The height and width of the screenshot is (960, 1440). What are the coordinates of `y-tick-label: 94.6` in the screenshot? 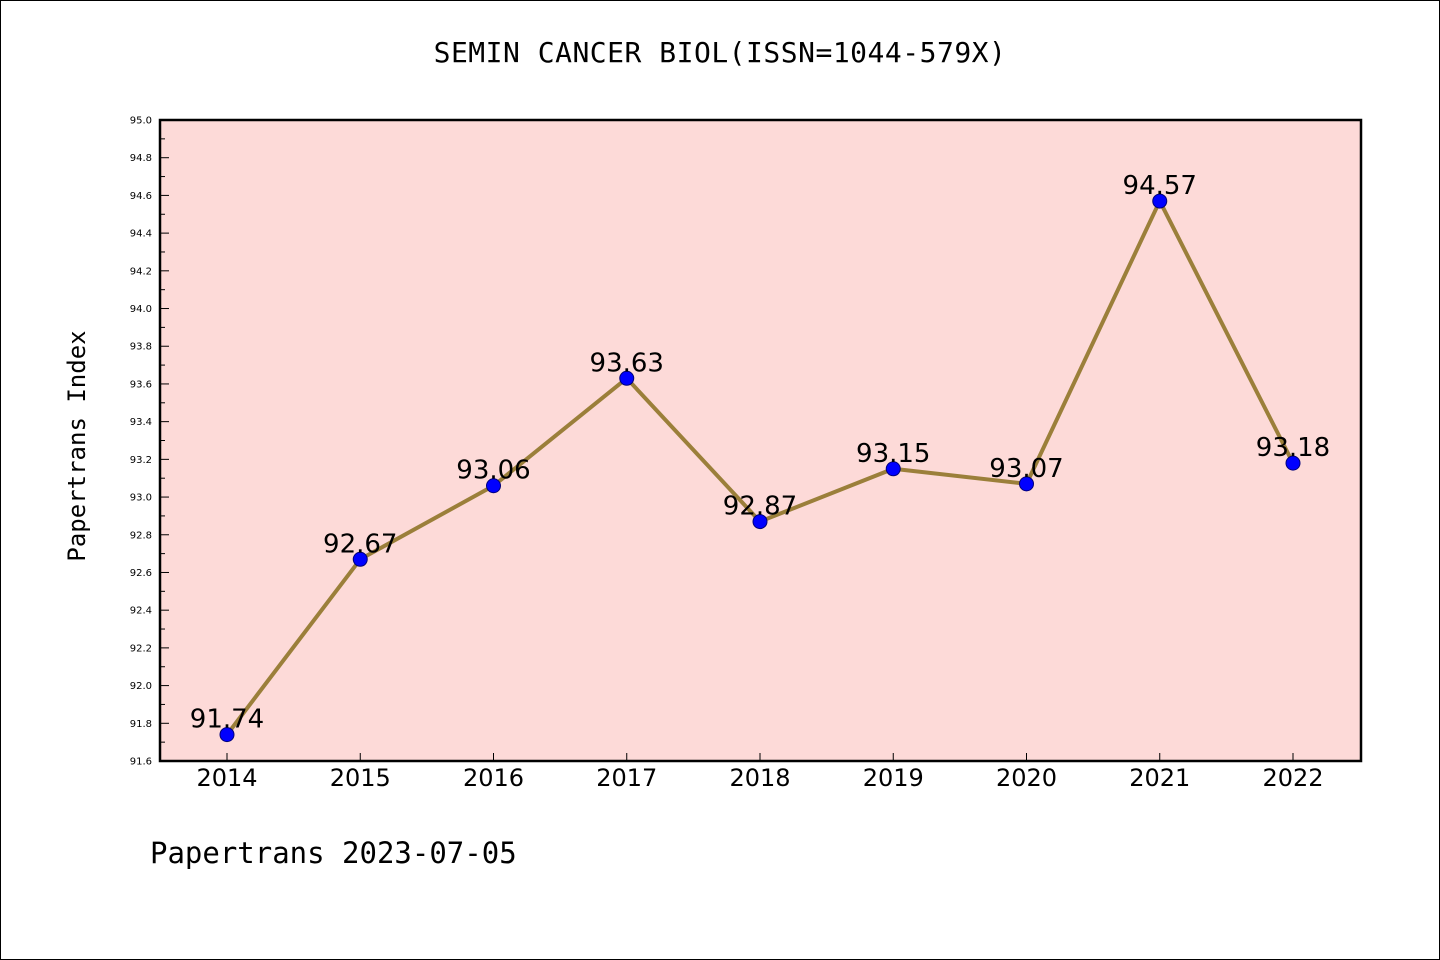 It's located at (141, 196).